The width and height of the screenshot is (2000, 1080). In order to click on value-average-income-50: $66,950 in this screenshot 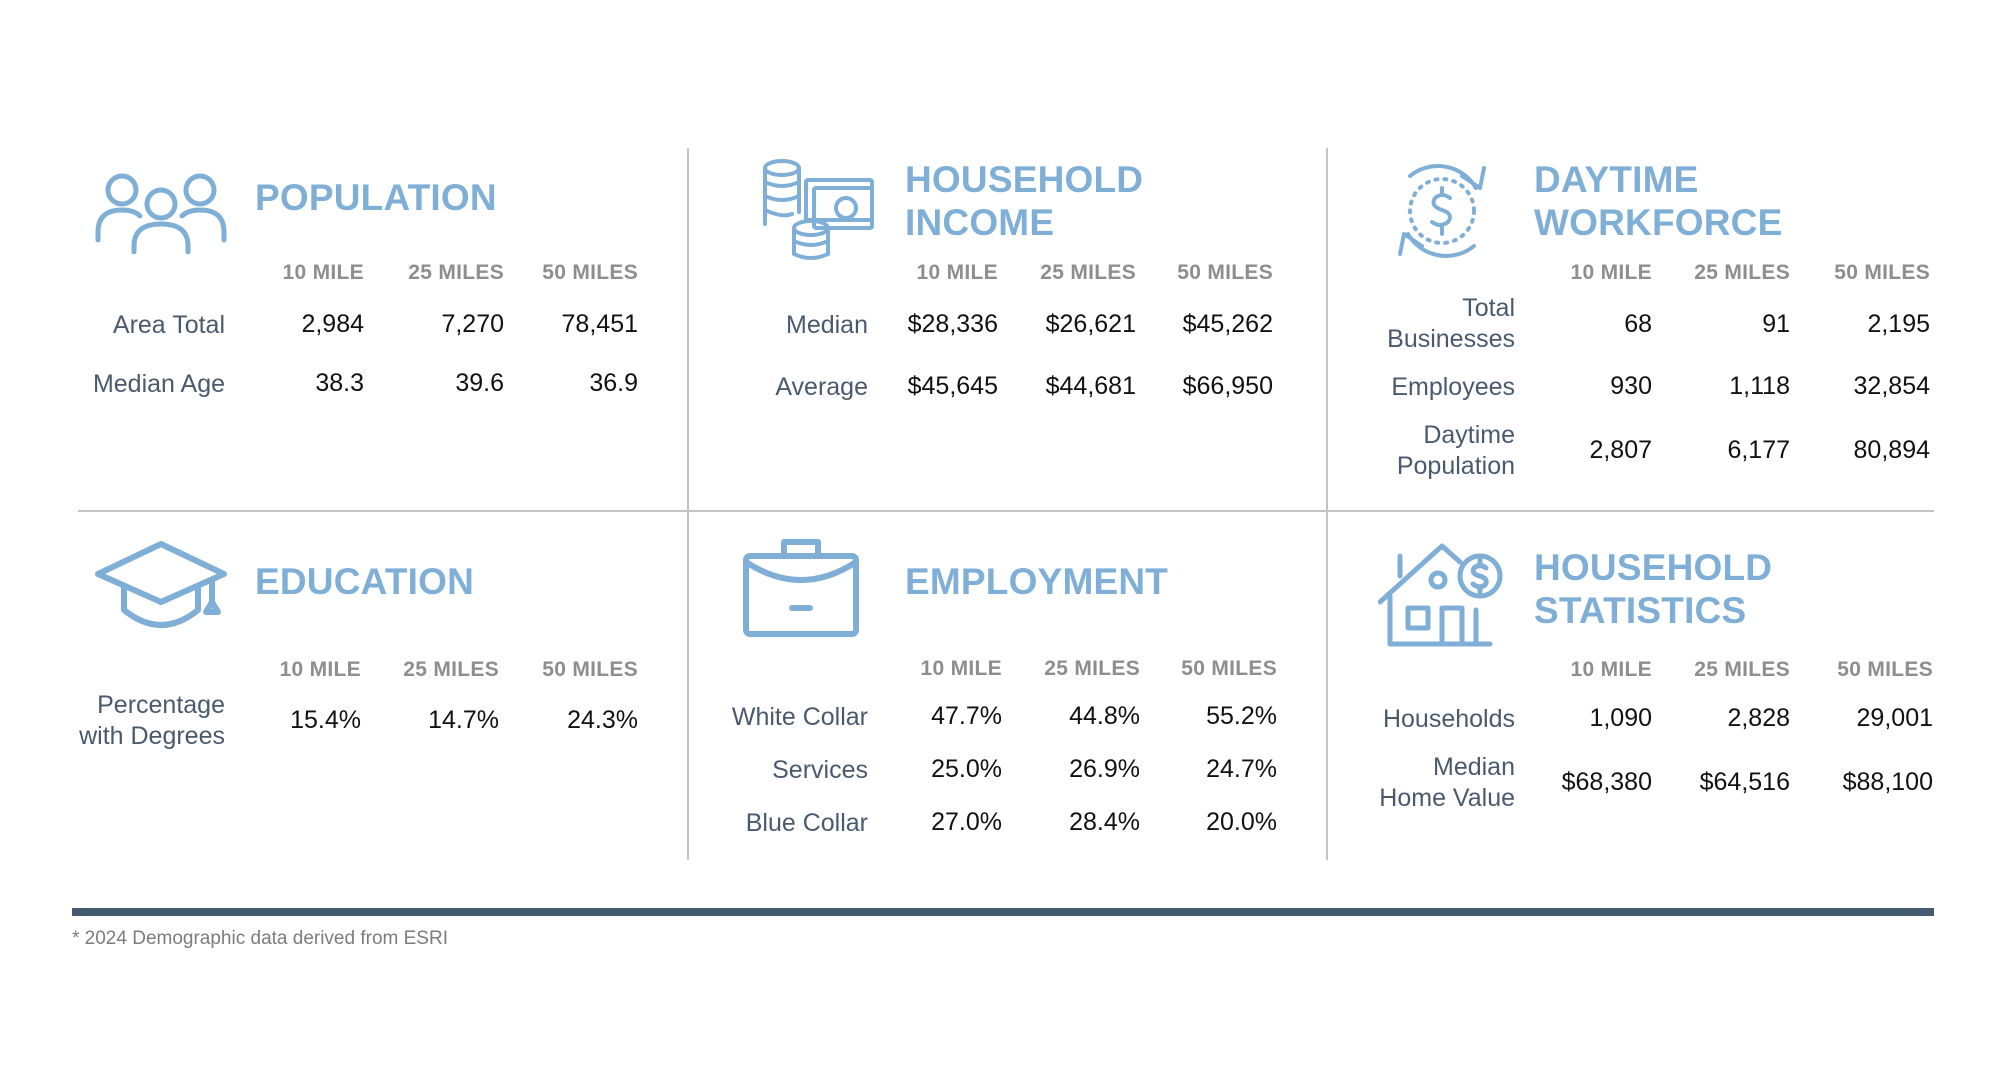, I will do `click(1227, 386)`.